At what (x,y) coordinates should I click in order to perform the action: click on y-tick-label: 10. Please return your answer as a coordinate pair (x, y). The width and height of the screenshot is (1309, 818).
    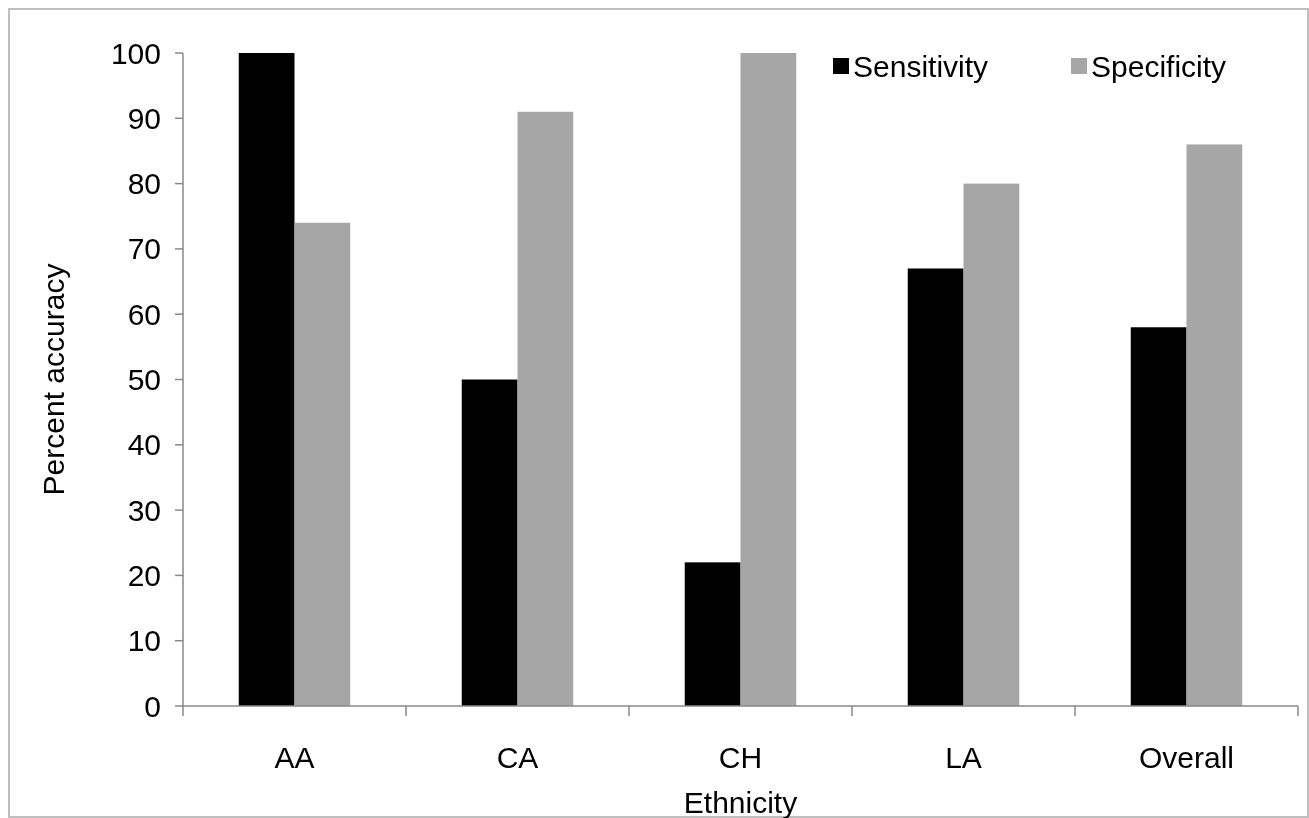
    Looking at the image, I should click on (144, 641).